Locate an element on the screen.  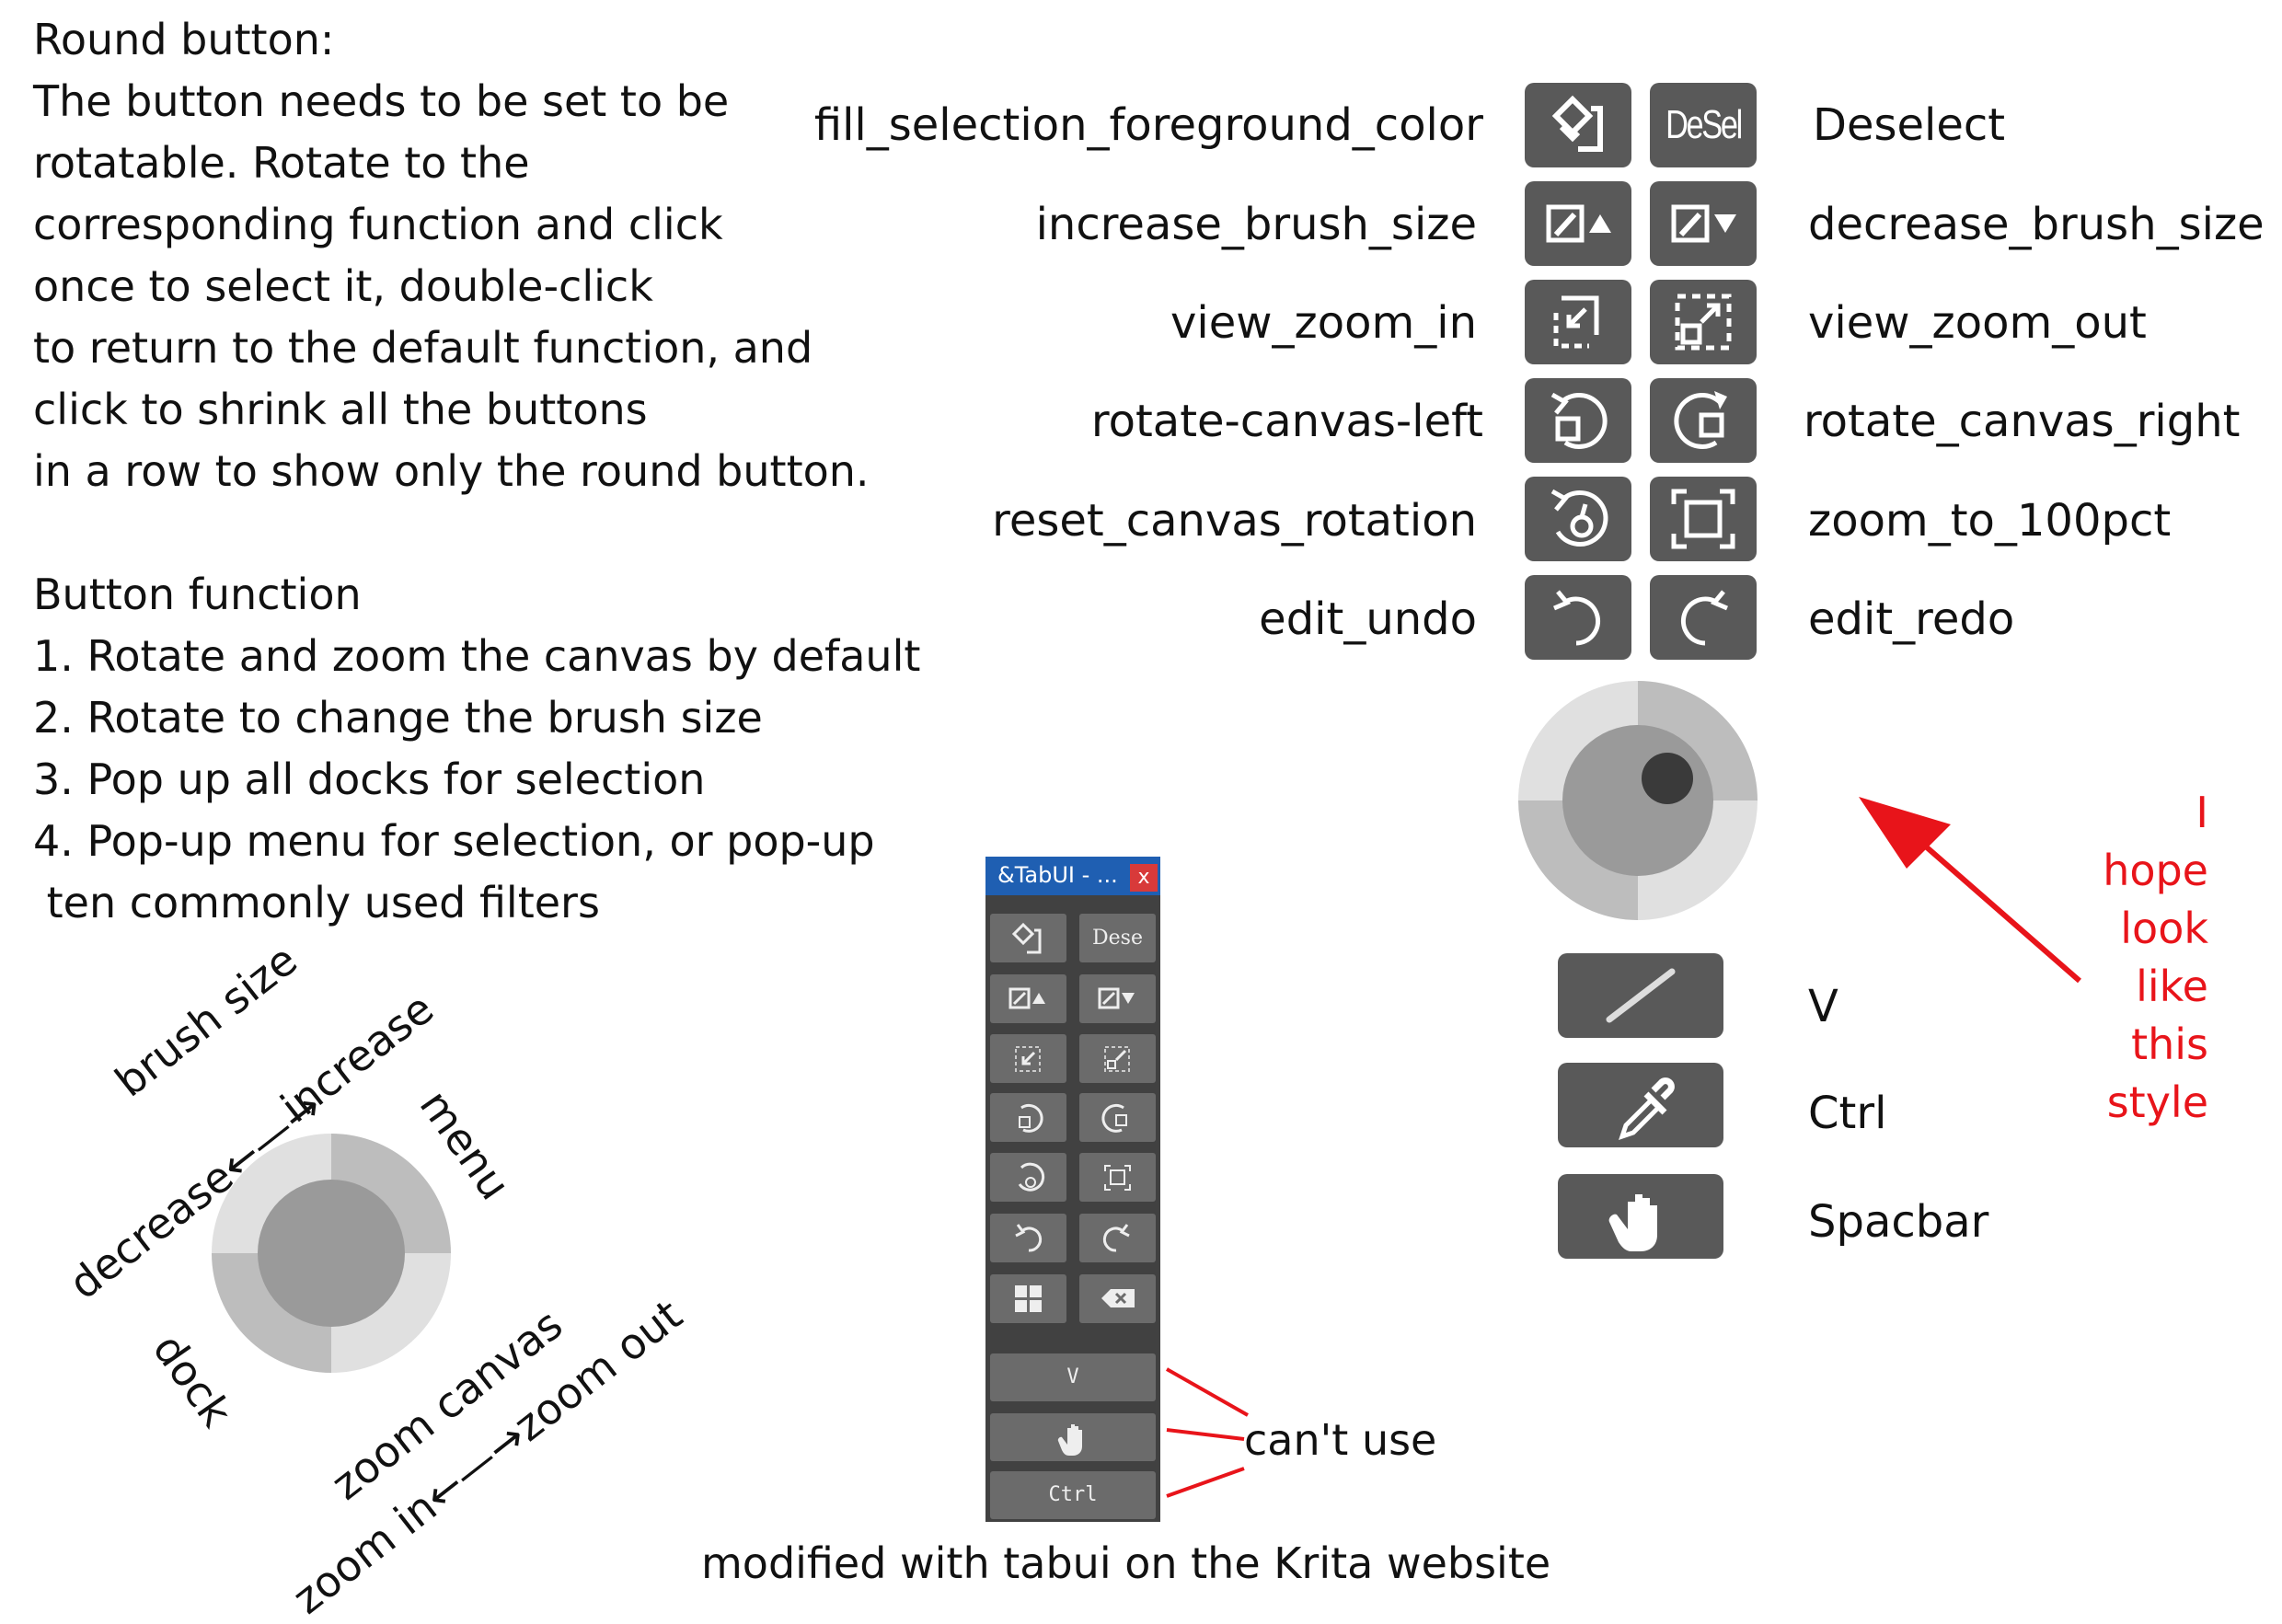
panel-title-bar: &TabUI - ... x is located at coordinates (1073, 876).